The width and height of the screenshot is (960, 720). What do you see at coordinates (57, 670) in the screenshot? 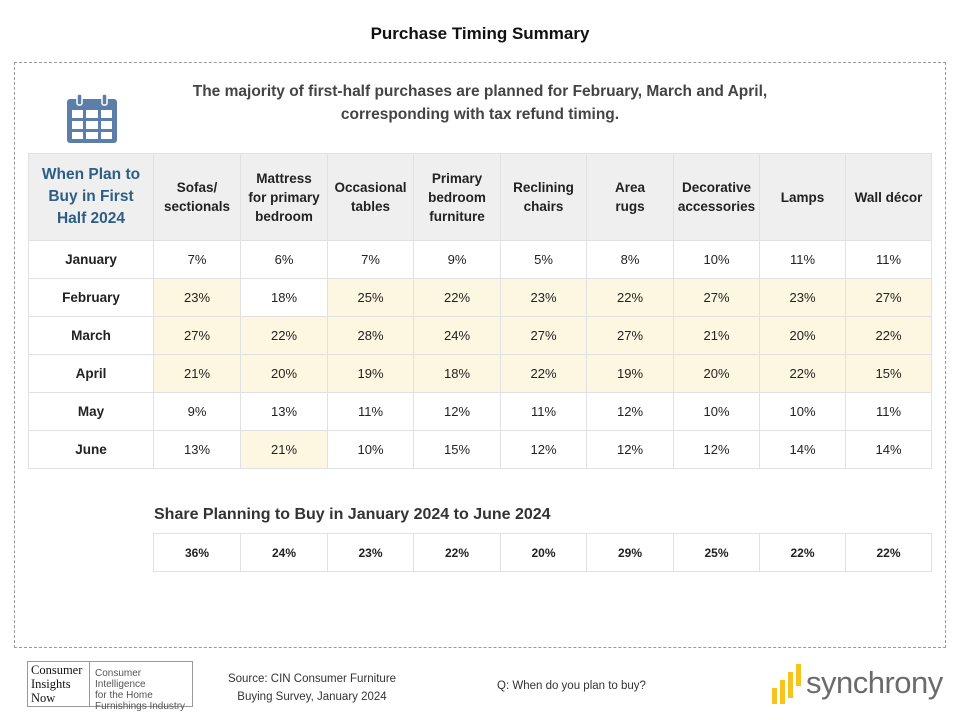
I see `cin-logo-word: Consumer` at bounding box center [57, 670].